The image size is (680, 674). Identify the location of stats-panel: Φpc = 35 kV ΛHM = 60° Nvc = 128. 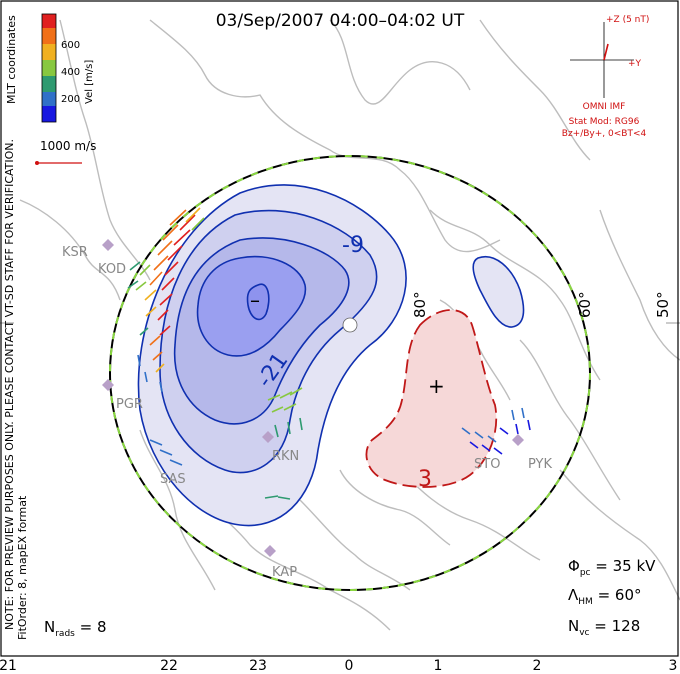
(612, 597).